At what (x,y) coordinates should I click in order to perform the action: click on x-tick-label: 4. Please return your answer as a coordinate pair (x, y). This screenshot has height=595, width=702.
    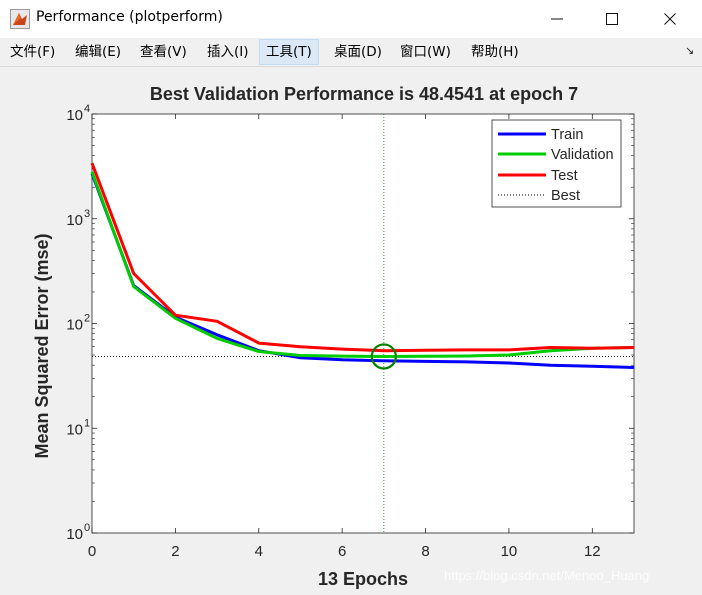
    Looking at the image, I should click on (259, 551).